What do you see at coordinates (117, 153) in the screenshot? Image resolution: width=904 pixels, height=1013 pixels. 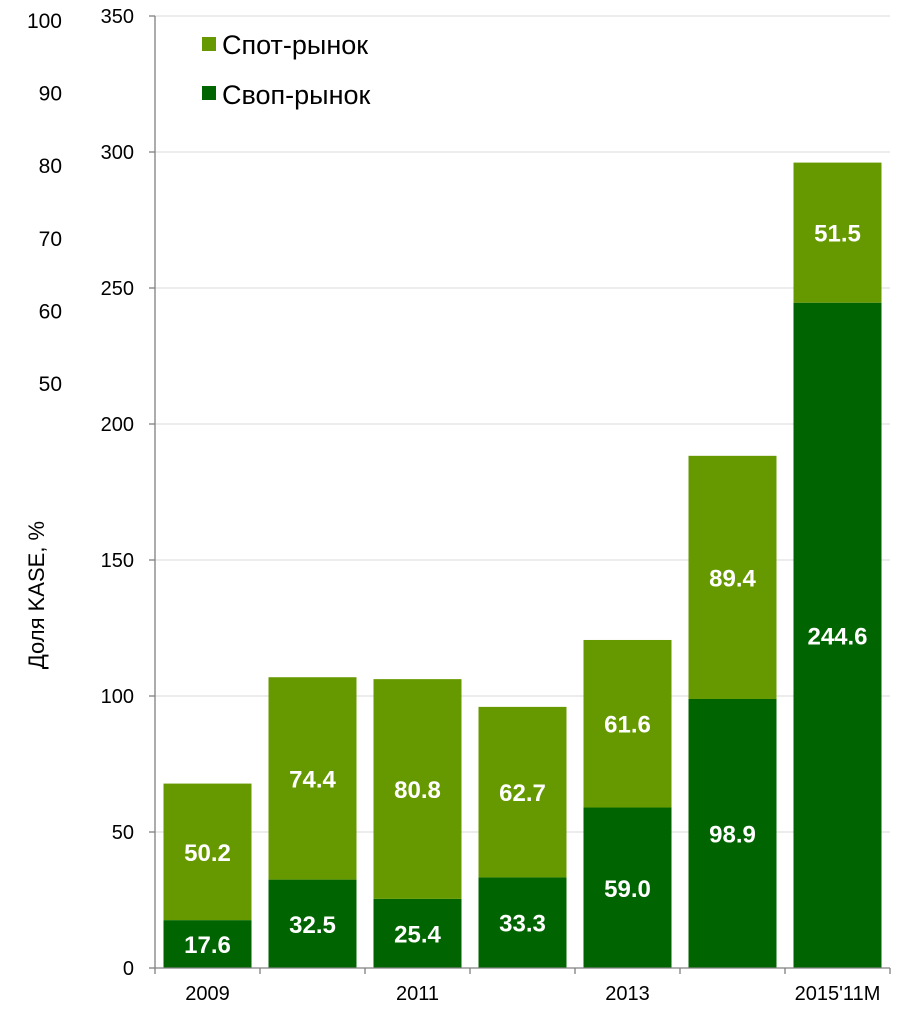 I see `y-tick-label: 300` at bounding box center [117, 153].